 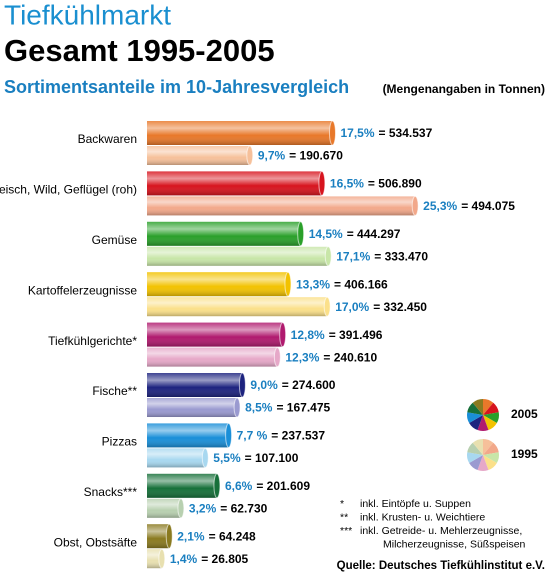 What do you see at coordinates (298, 436) in the screenshot?
I see `tonnes-label: = 237.537` at bounding box center [298, 436].